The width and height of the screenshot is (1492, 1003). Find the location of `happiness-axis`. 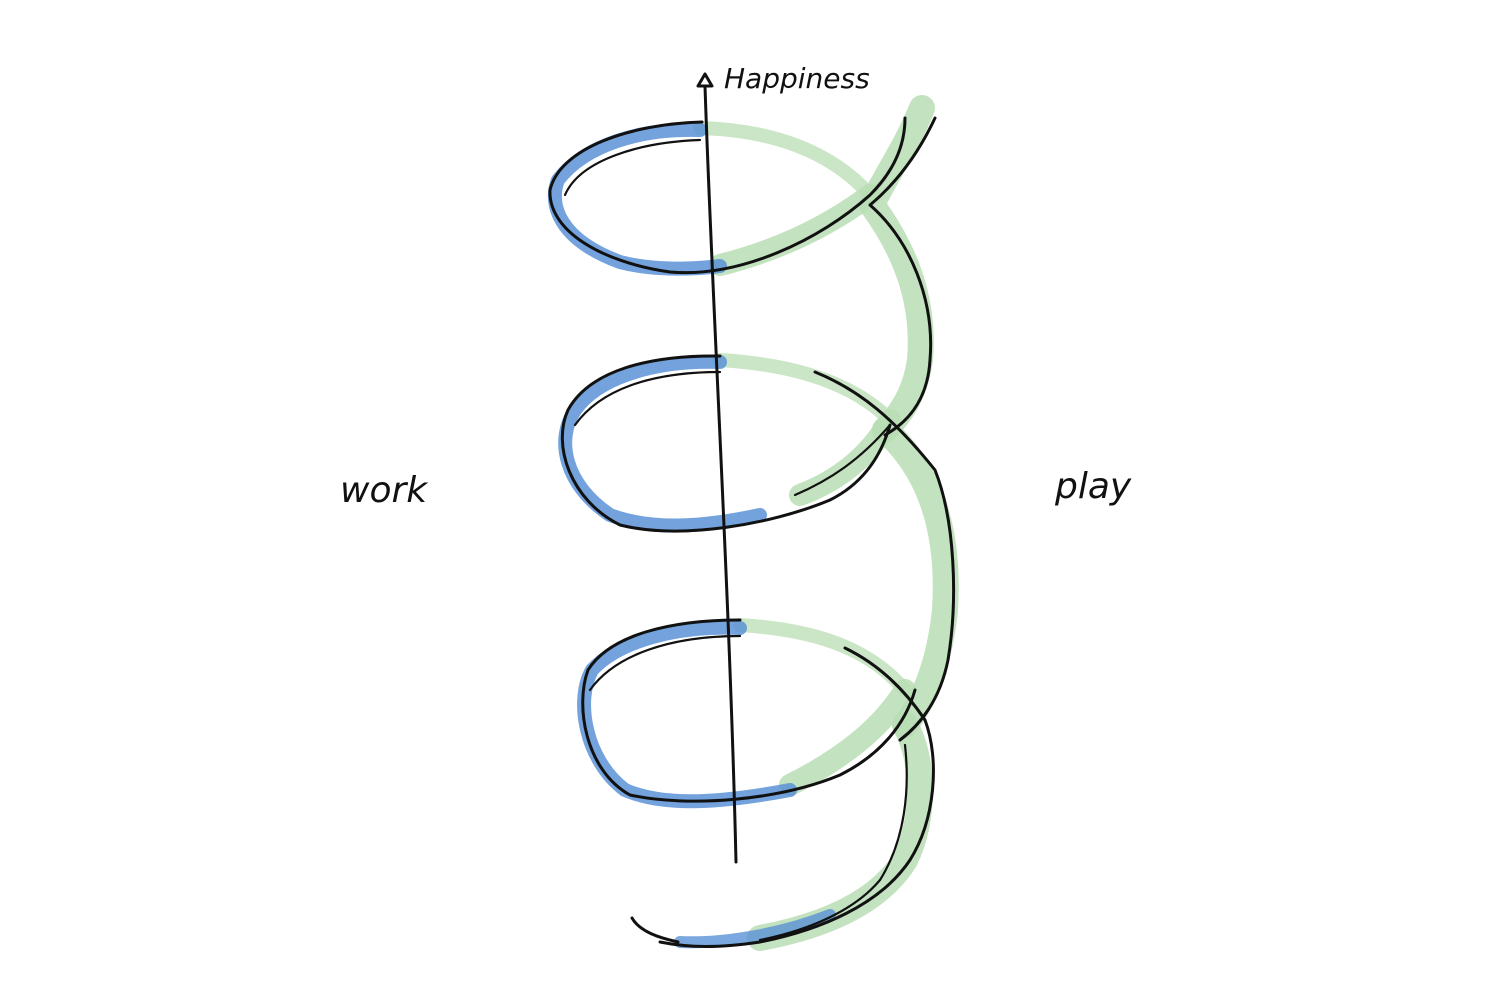

happiness-axis is located at coordinates (717, 468).